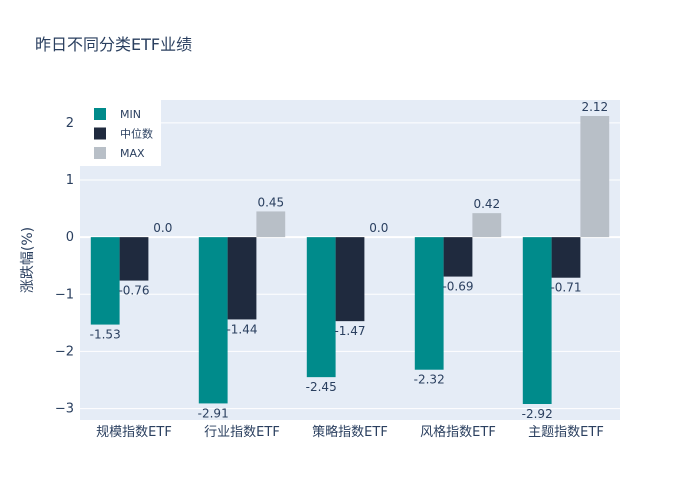 This screenshot has width=700, height=500. What do you see at coordinates (594, 107) in the screenshot?
I see `data-label: 2.12` at bounding box center [594, 107].